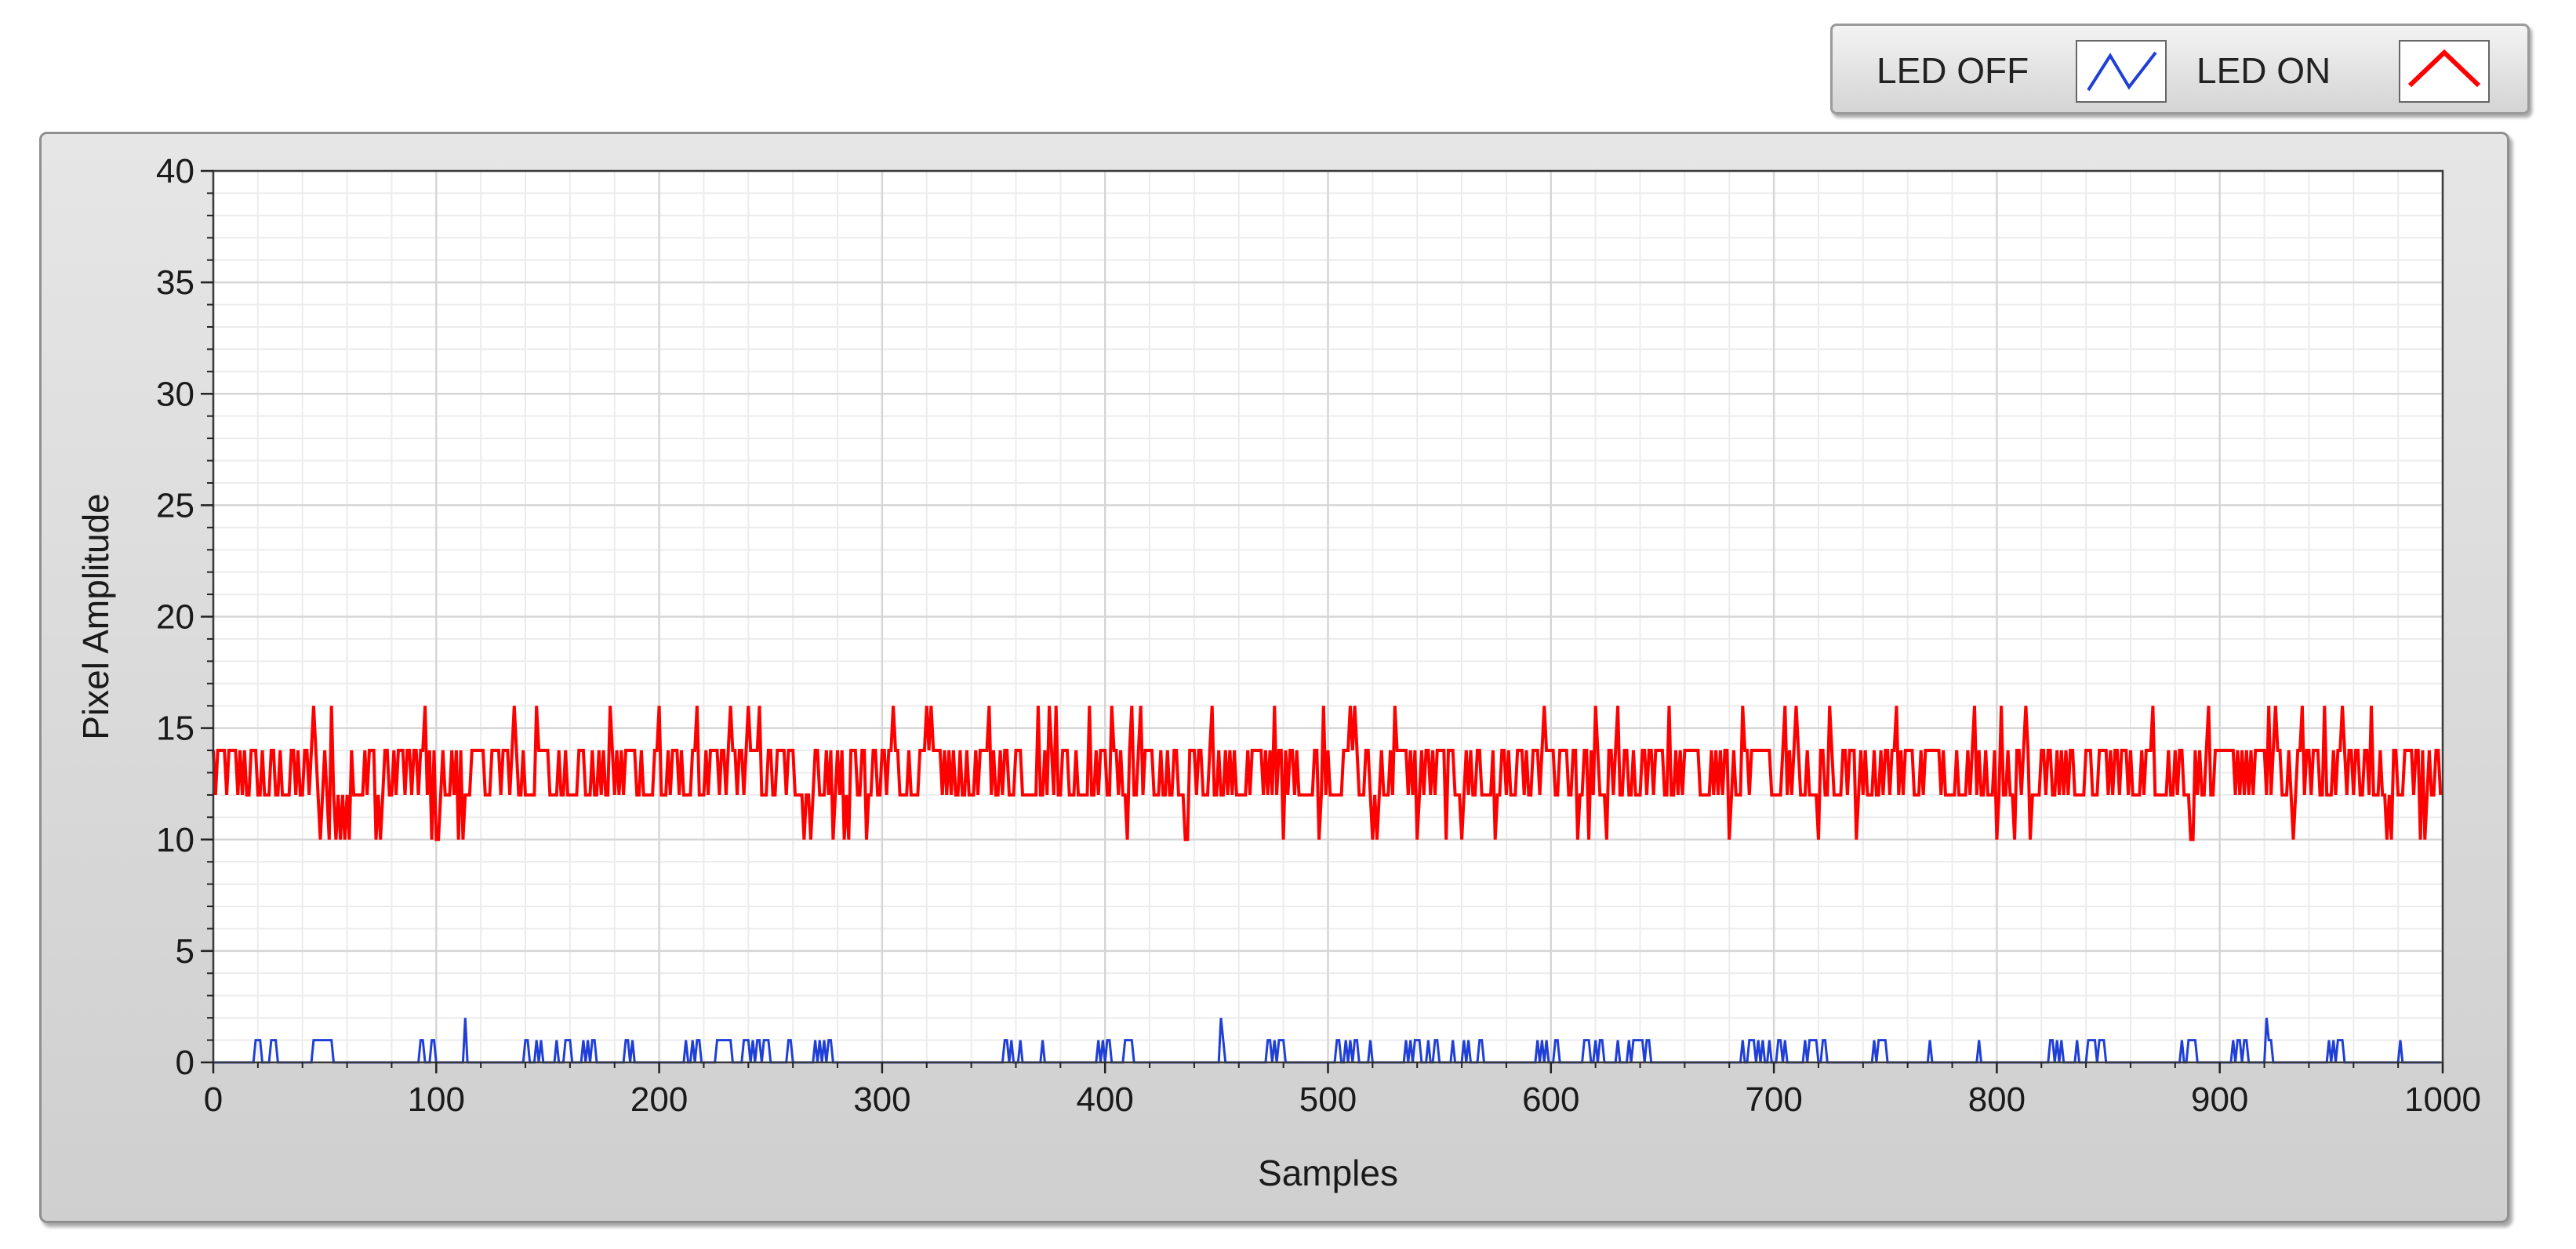 The height and width of the screenshot is (1249, 2576). What do you see at coordinates (213, 1099) in the screenshot?
I see `x-tick-label: 0` at bounding box center [213, 1099].